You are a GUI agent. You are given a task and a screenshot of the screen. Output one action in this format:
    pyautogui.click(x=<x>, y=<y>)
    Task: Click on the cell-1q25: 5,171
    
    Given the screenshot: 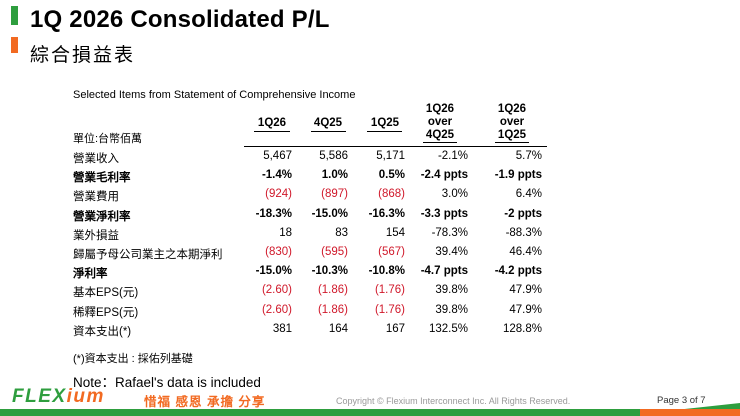 What is the action you would take?
    pyautogui.click(x=390, y=156)
    